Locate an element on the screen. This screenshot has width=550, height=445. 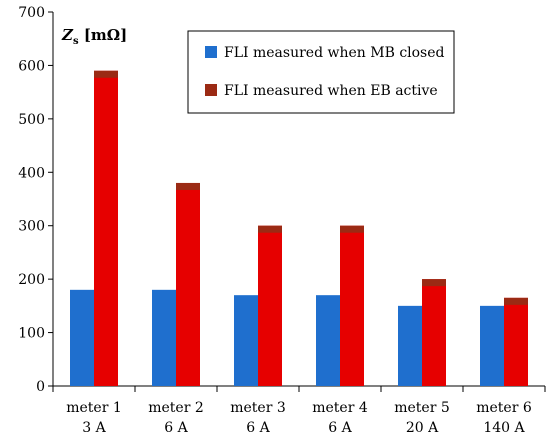
y-tick-label: 600 is located at coordinates (31, 66).